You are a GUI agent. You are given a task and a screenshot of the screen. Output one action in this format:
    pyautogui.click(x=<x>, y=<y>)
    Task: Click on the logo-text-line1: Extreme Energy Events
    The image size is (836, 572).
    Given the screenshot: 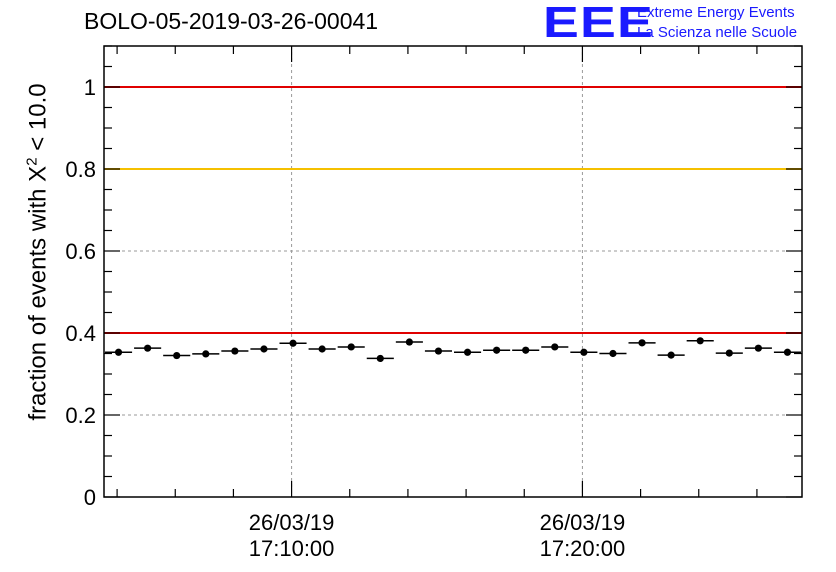 What is the action you would take?
    pyautogui.click(x=716, y=12)
    